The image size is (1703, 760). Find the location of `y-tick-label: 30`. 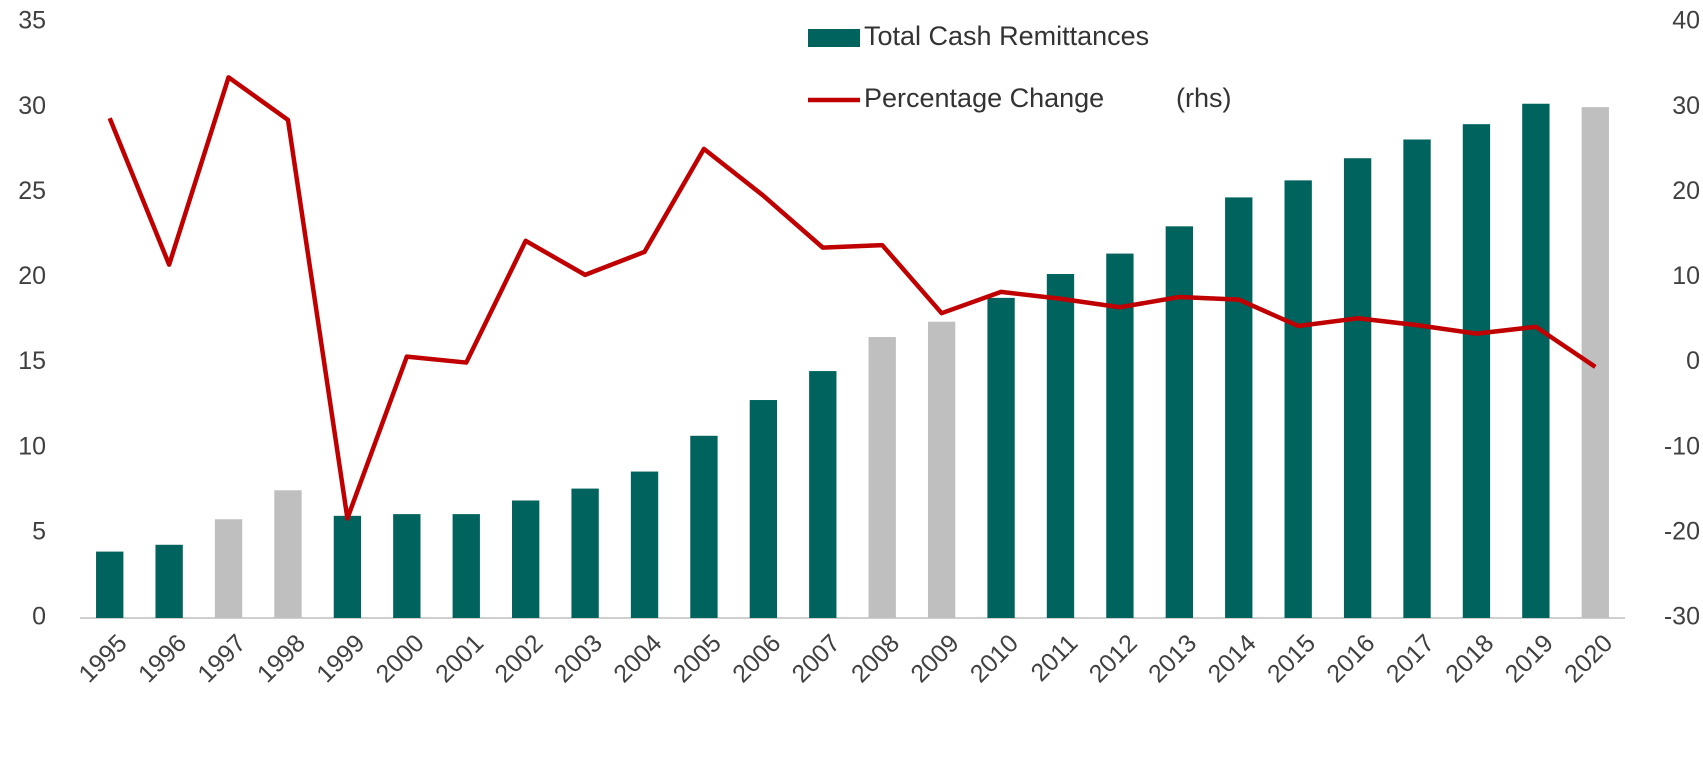

y-tick-label: 30 is located at coordinates (32, 106).